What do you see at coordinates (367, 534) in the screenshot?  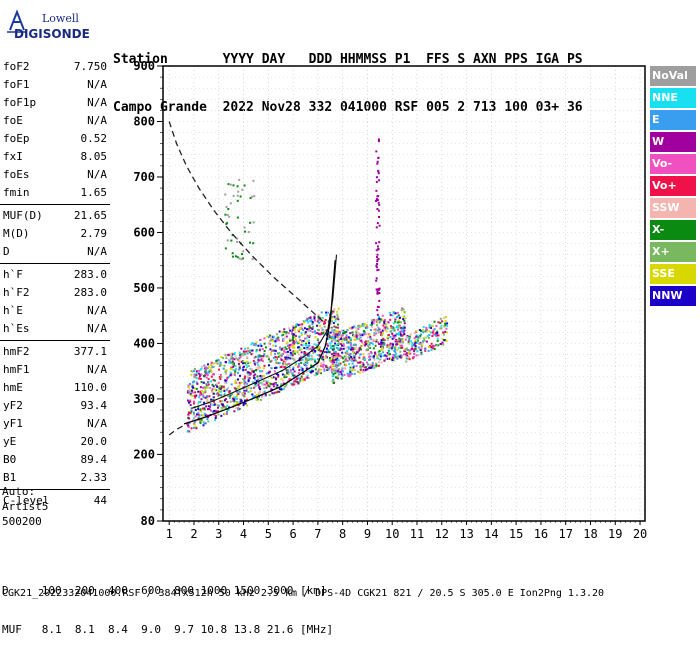 I see `x-tick-label: 9` at bounding box center [367, 534].